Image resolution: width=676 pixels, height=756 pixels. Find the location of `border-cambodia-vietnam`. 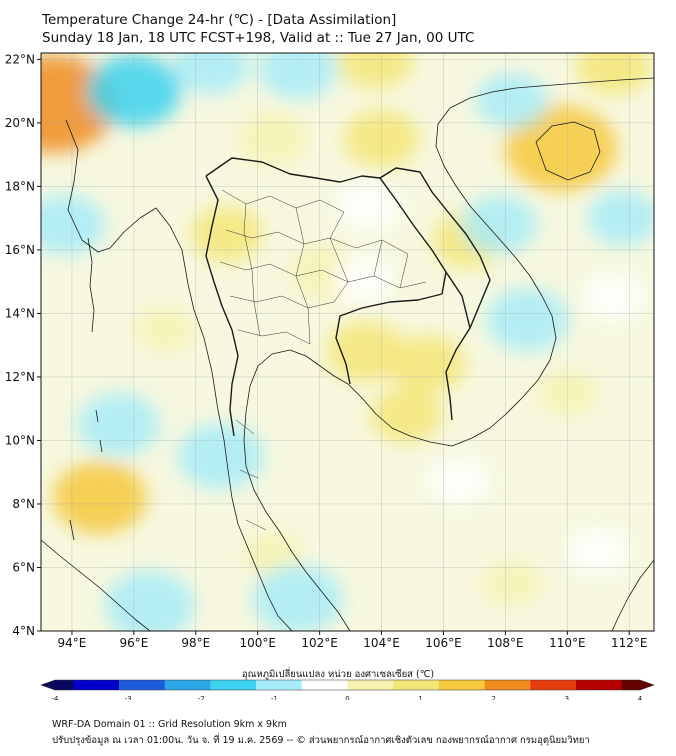

border-cambodia-vietnam is located at coordinates (458, 346).